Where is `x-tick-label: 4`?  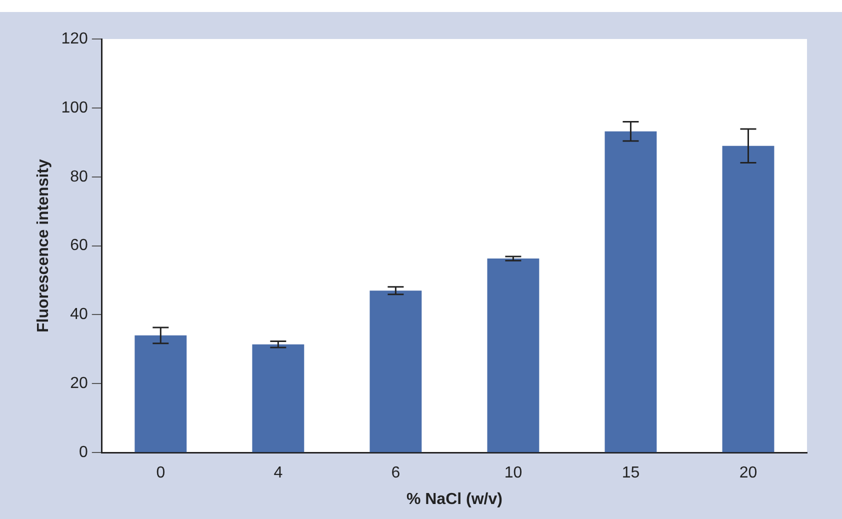
x-tick-label: 4 is located at coordinates (278, 473).